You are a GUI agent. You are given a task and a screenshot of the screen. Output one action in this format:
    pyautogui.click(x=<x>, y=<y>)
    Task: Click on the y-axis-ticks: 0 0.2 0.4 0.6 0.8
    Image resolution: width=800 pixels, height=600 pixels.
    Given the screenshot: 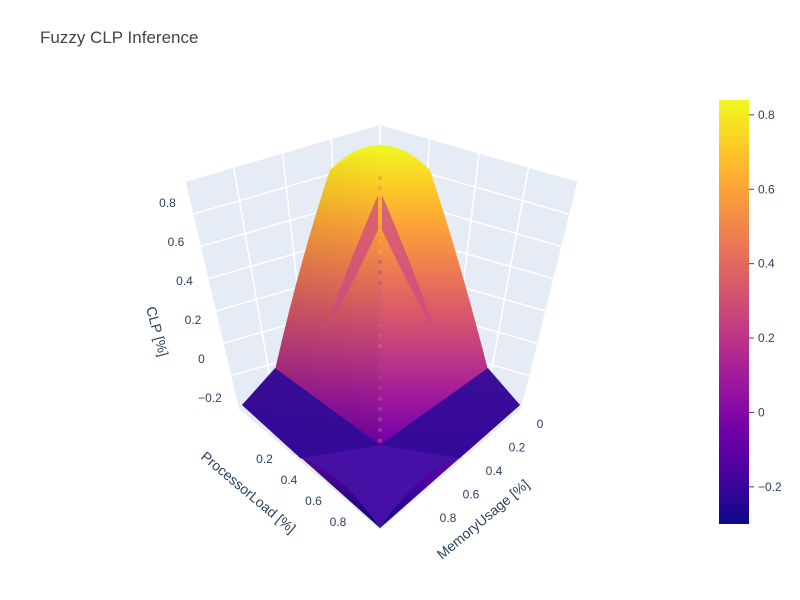 What is the action you would take?
    pyautogui.click(x=492, y=471)
    